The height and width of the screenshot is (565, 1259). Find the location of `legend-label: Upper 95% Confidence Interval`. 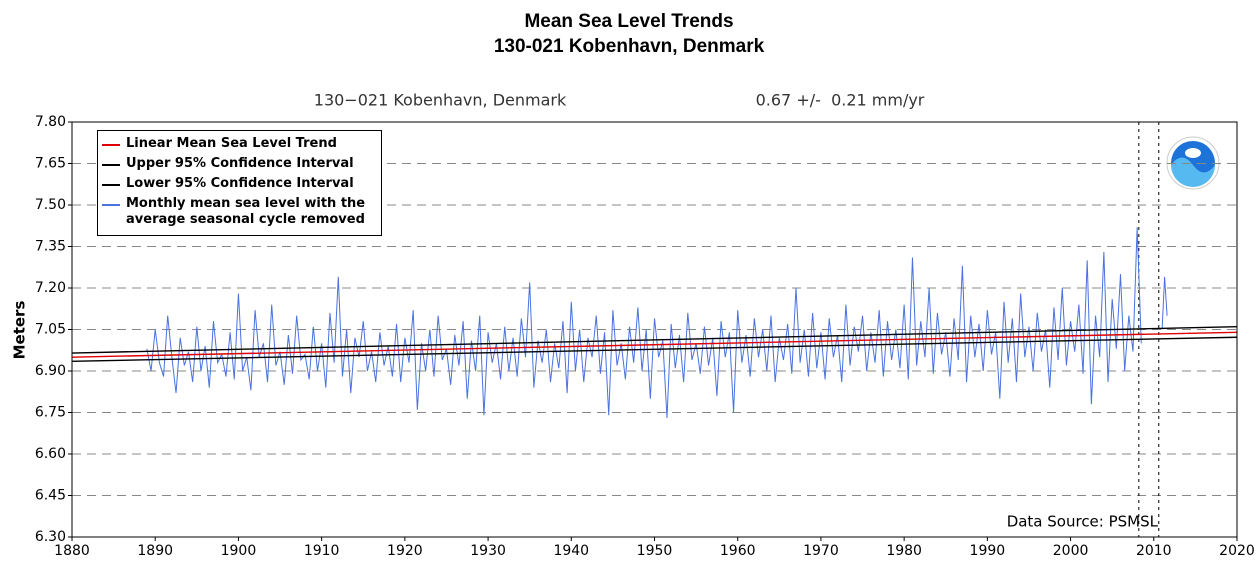

legend-label: Upper 95% Confidence Interval is located at coordinates (240, 163).